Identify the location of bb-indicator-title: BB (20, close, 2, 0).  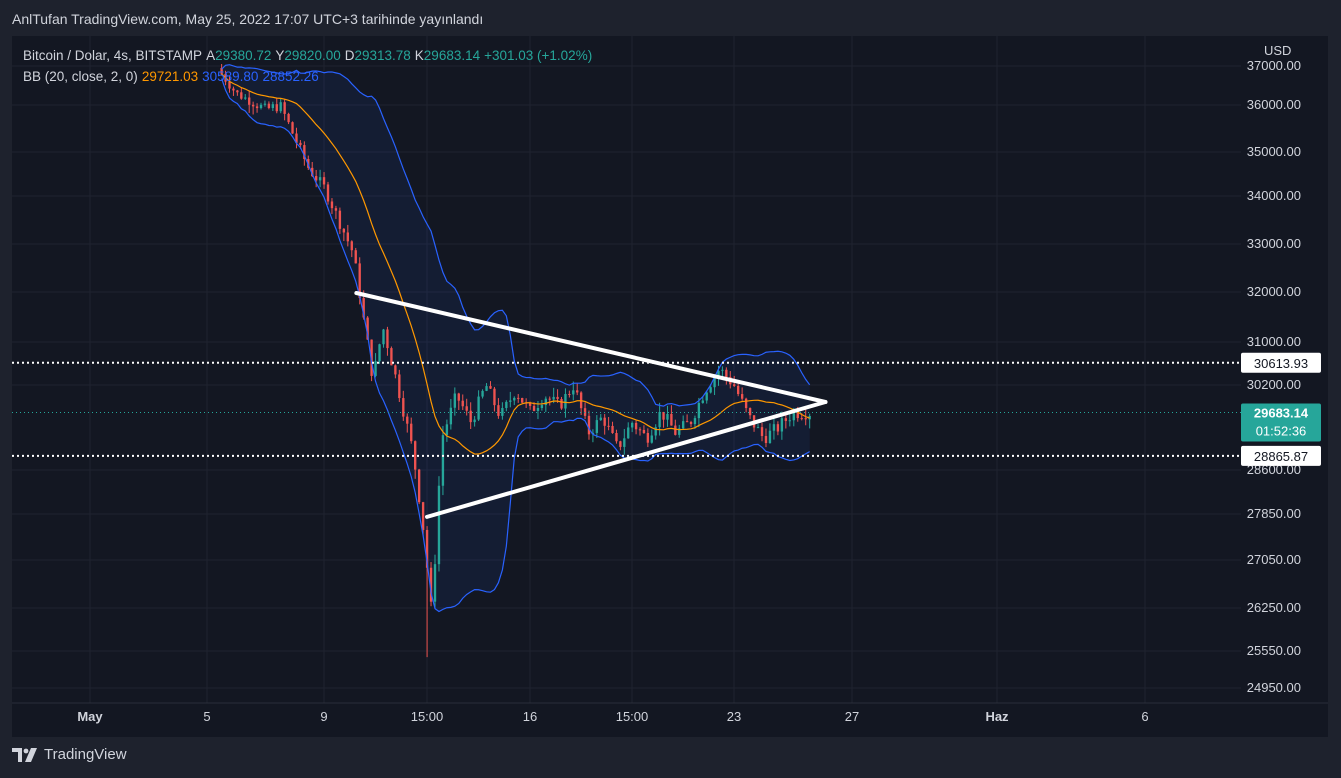
(80, 76).